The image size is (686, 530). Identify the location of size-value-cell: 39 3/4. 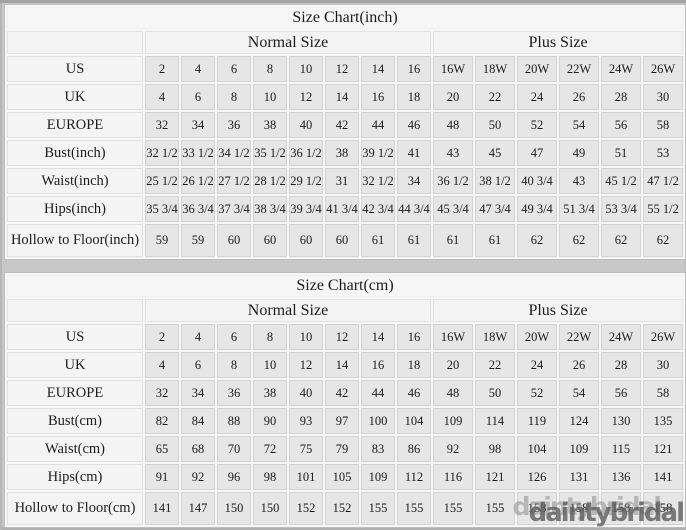
(306, 209).